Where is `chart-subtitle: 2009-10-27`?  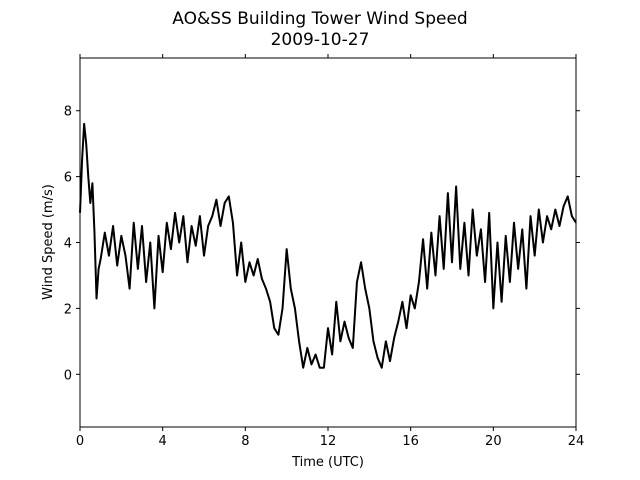
chart-subtitle: 2009-10-27 is located at coordinates (320, 40).